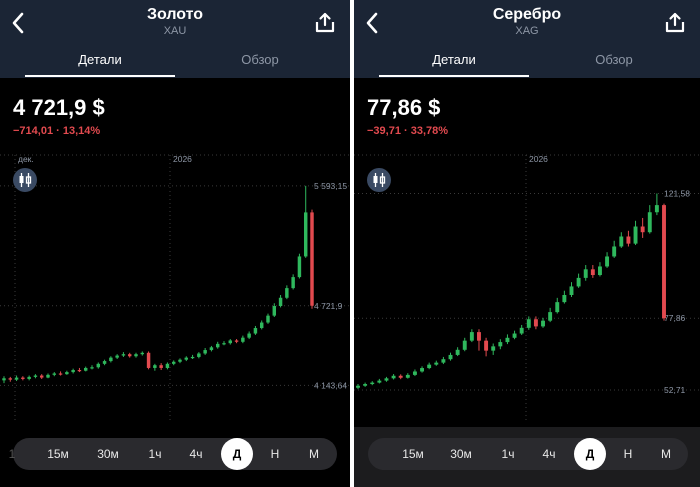 This screenshot has height=487, width=700. I want to click on y-axis-label: 121,58, so click(677, 193).